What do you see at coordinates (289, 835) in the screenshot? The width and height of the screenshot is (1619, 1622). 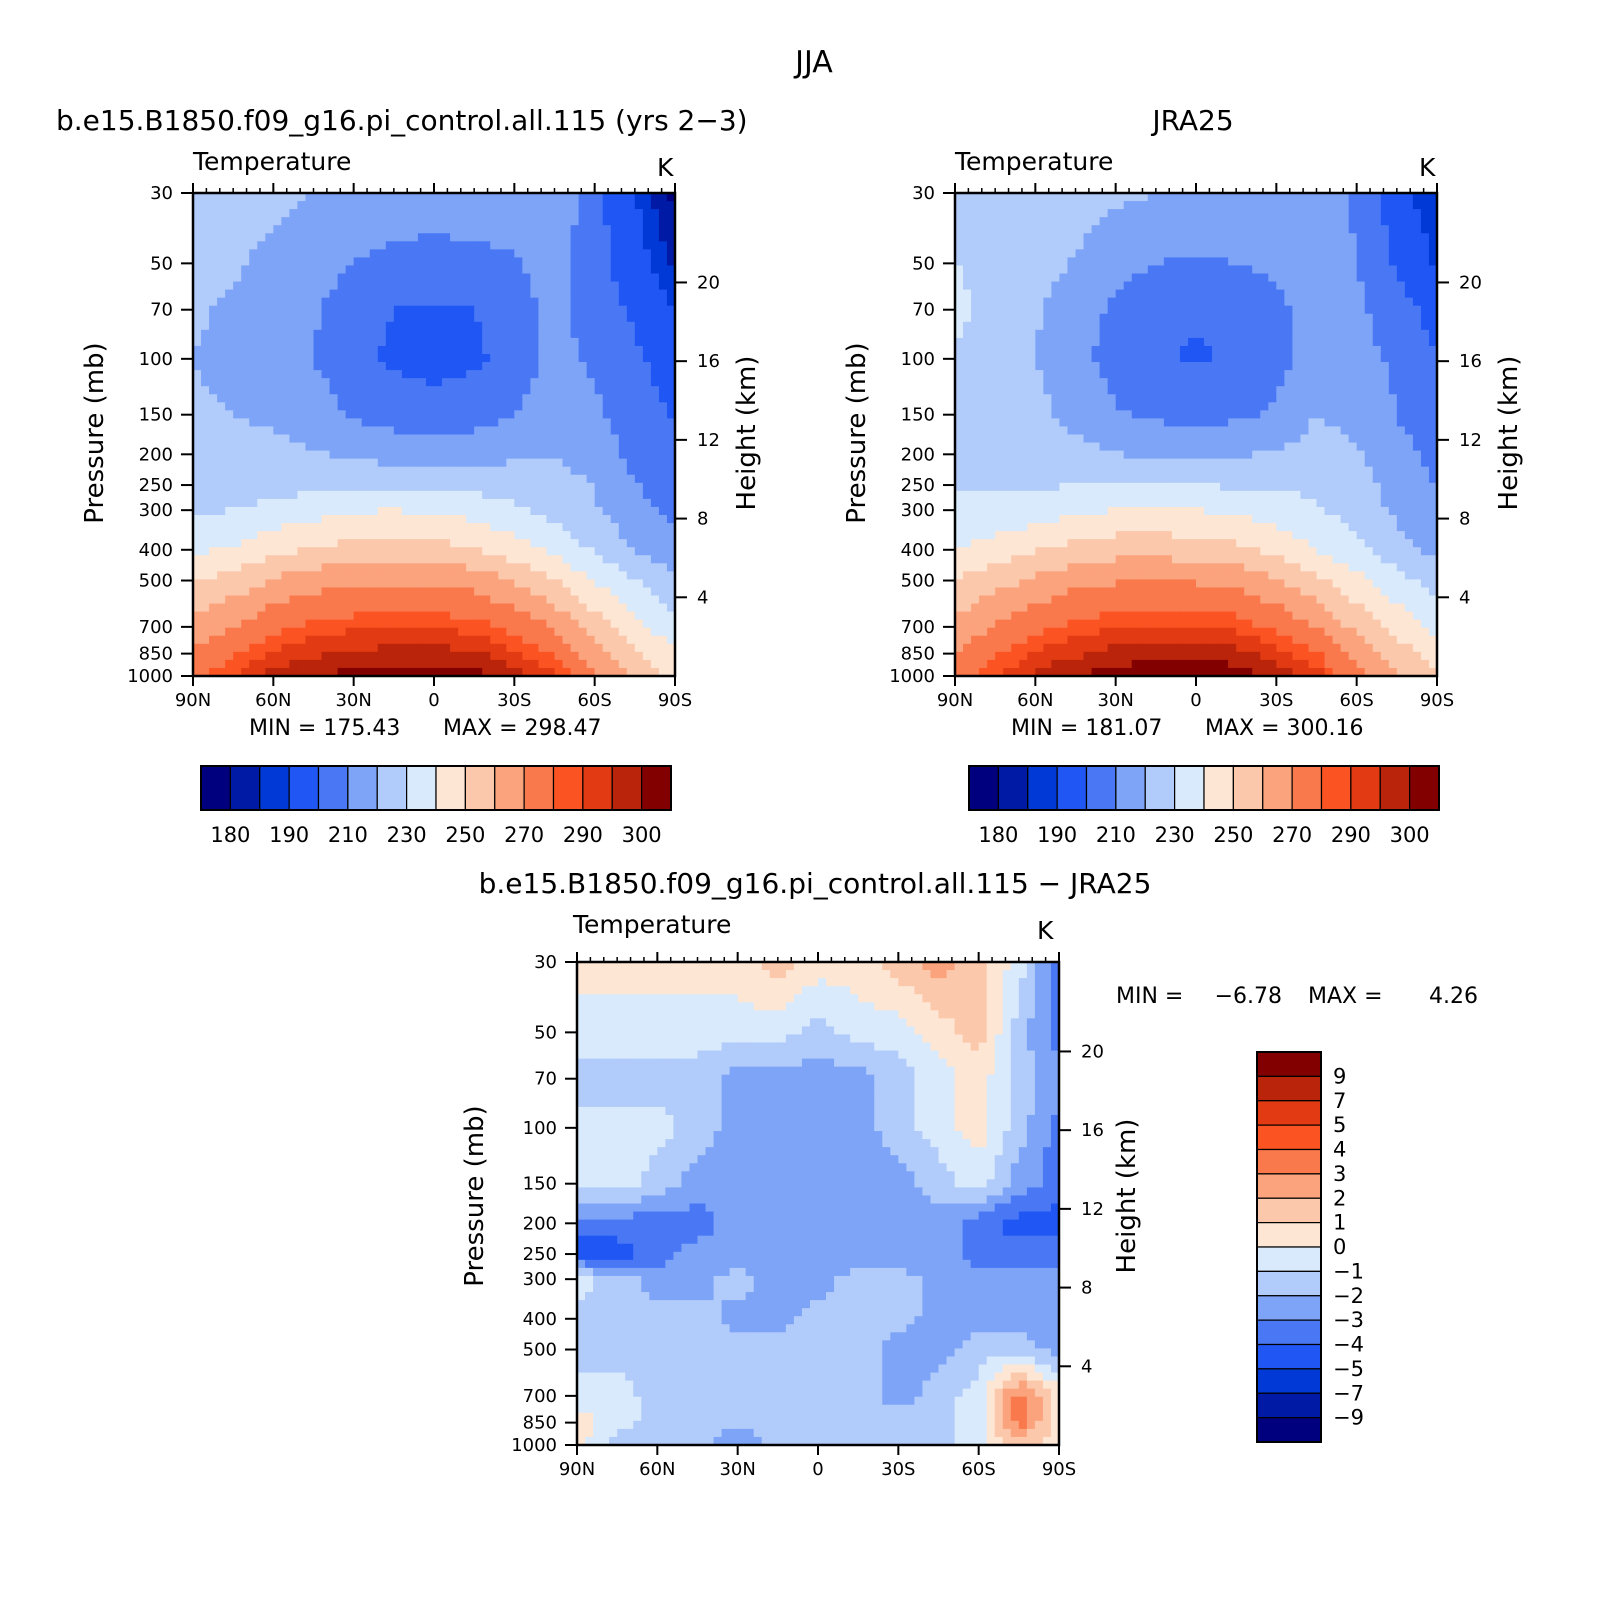 I see `colorbar-label: 190` at bounding box center [289, 835].